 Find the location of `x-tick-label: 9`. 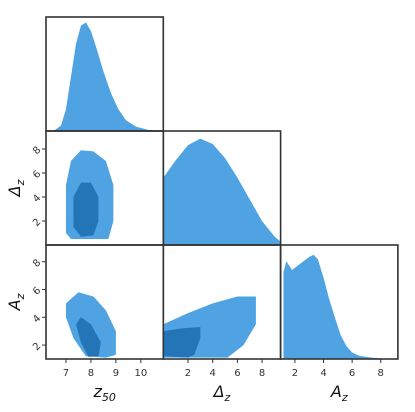

x-tick-label: 9 is located at coordinates (116, 373).